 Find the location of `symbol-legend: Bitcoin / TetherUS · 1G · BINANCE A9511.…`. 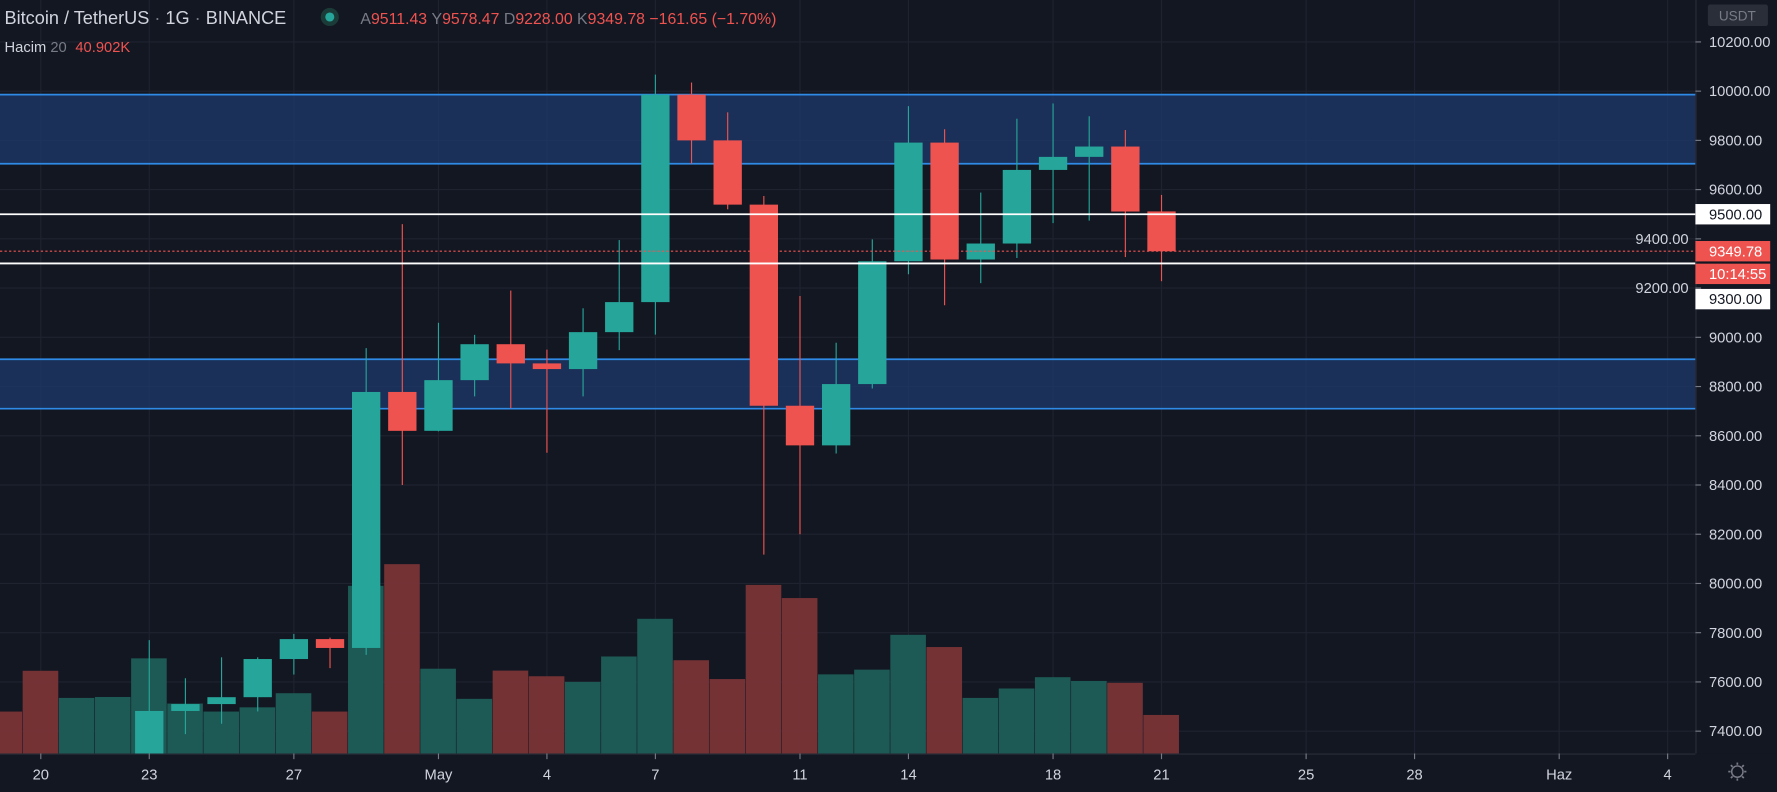

symbol-legend: Bitcoin / TetherUS · 1G · BINANCE A9511.… is located at coordinates (391, 18).